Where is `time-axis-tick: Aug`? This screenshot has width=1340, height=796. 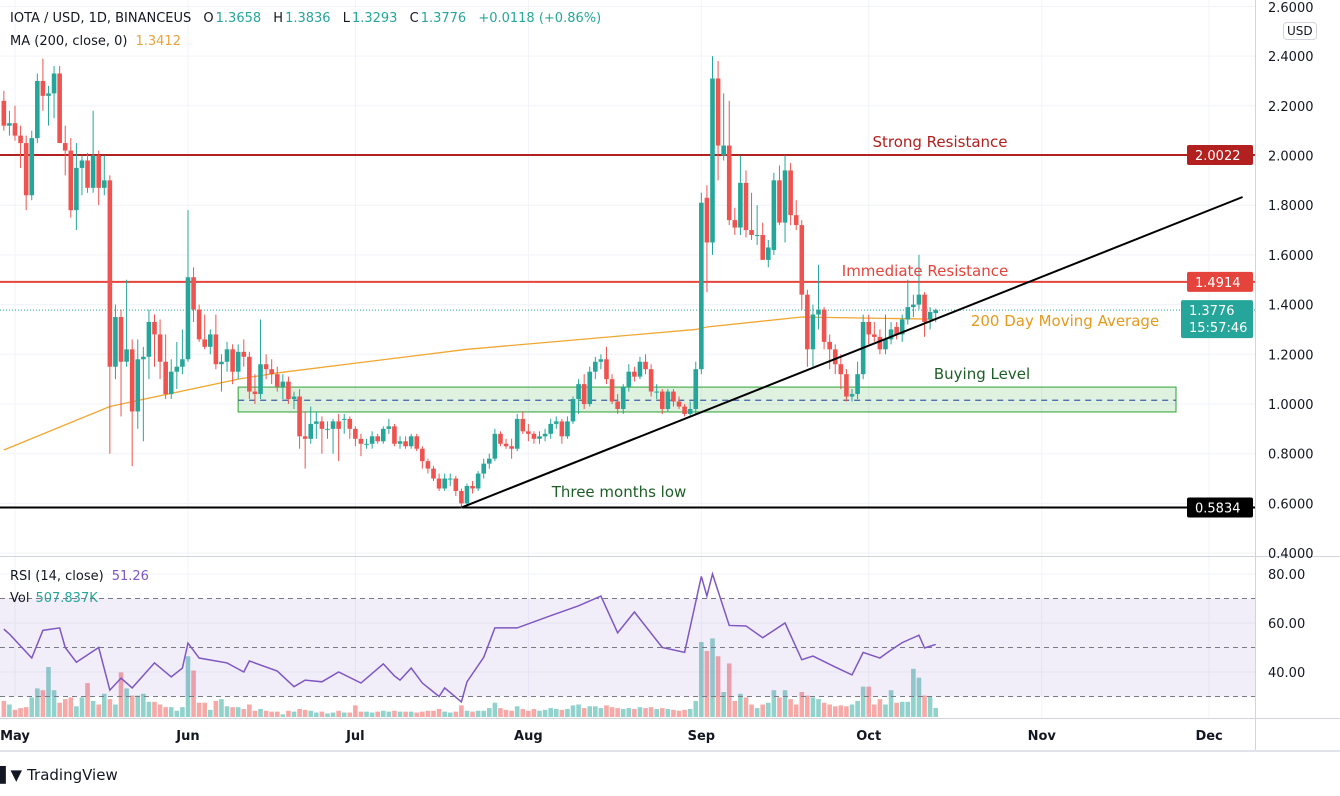 time-axis-tick: Aug is located at coordinates (528, 736).